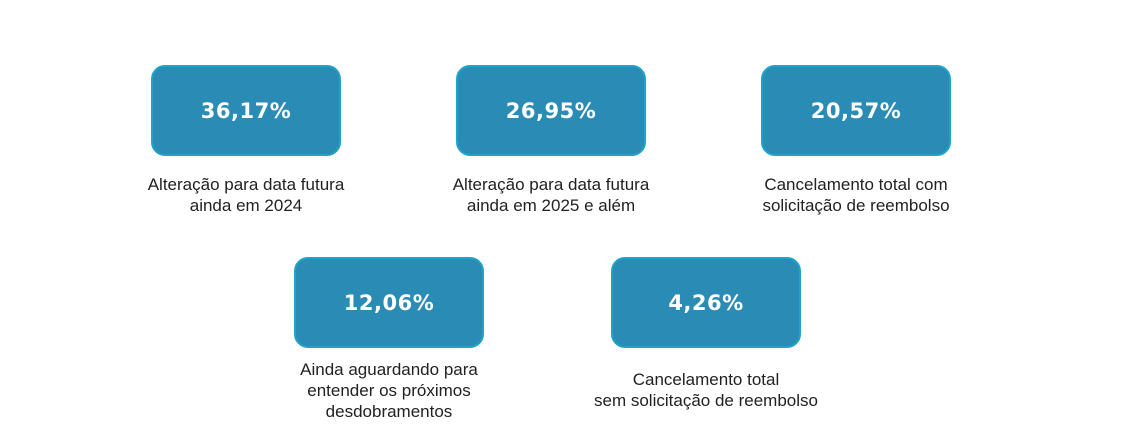 The image size is (1135, 445). I want to click on stat-value-box: 20,57%, so click(856, 110).